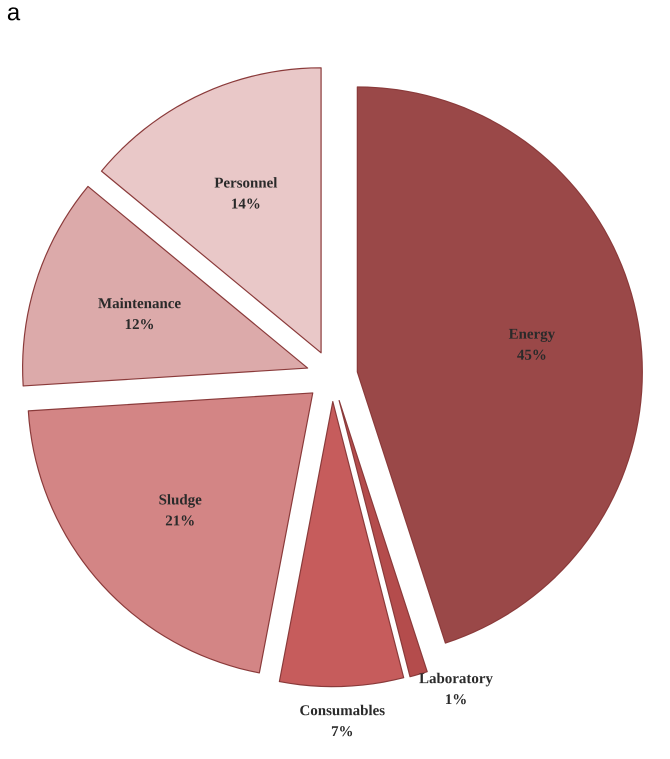 The image size is (670, 759). What do you see at coordinates (456, 699) in the screenshot?
I see `data-label: 1%` at bounding box center [456, 699].